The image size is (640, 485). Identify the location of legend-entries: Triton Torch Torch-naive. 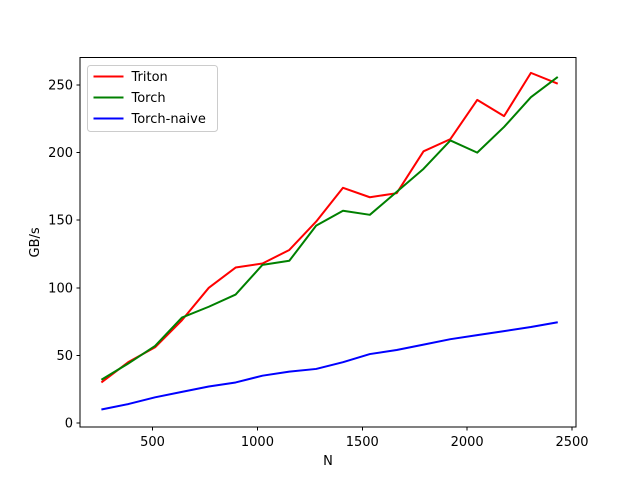
(149, 98).